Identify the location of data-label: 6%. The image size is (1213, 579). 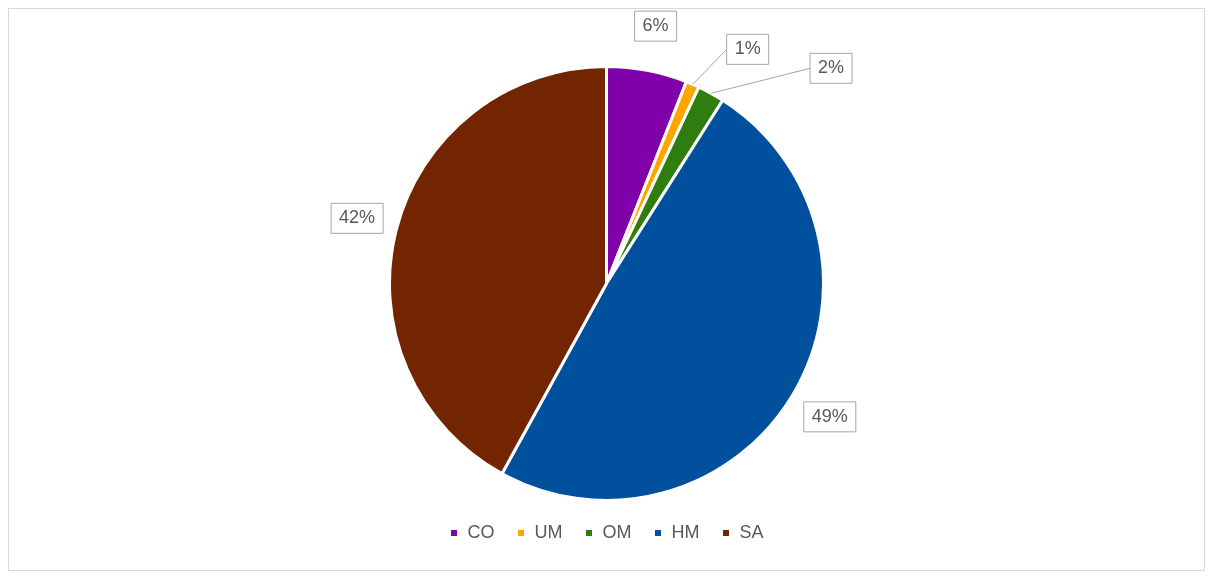
(655, 25).